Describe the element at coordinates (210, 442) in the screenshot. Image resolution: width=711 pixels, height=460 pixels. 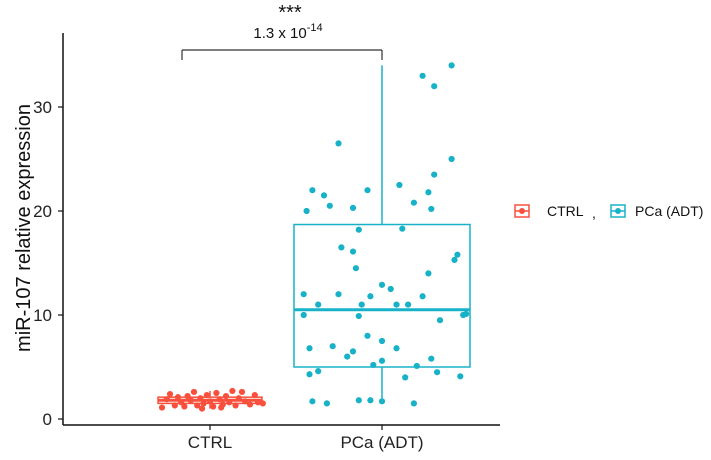
I see `x-tick-label: CTRL` at that location.